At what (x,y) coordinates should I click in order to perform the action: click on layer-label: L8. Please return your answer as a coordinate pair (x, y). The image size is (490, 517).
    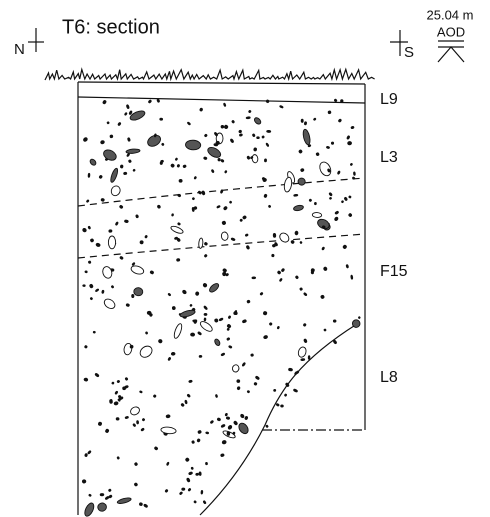
    Looking at the image, I should click on (389, 377).